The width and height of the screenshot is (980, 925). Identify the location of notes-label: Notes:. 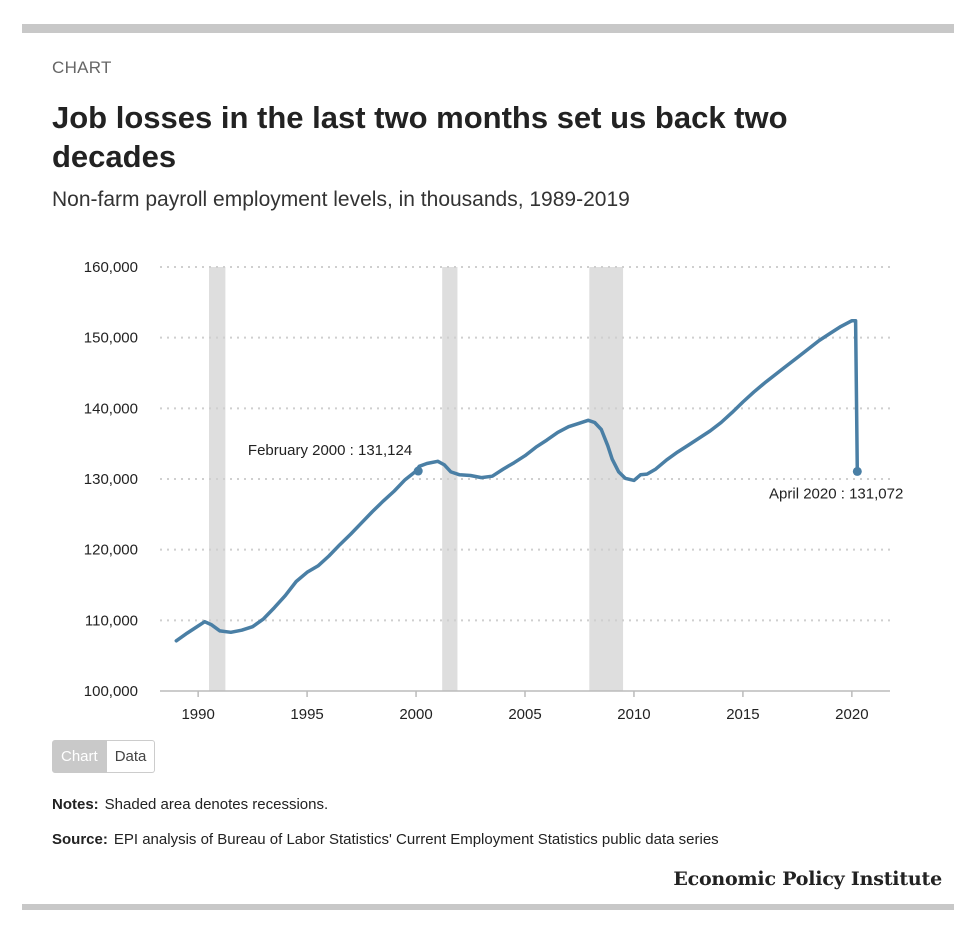
(75, 804).